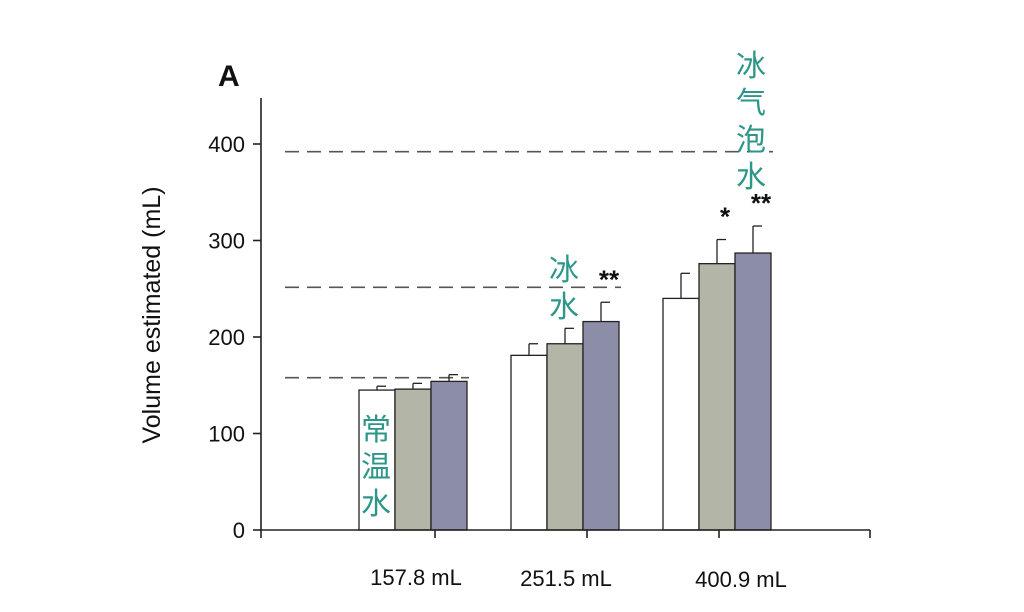 The height and width of the screenshot is (612, 1024). I want to click on significance-marker-2: **, so click(761, 203).